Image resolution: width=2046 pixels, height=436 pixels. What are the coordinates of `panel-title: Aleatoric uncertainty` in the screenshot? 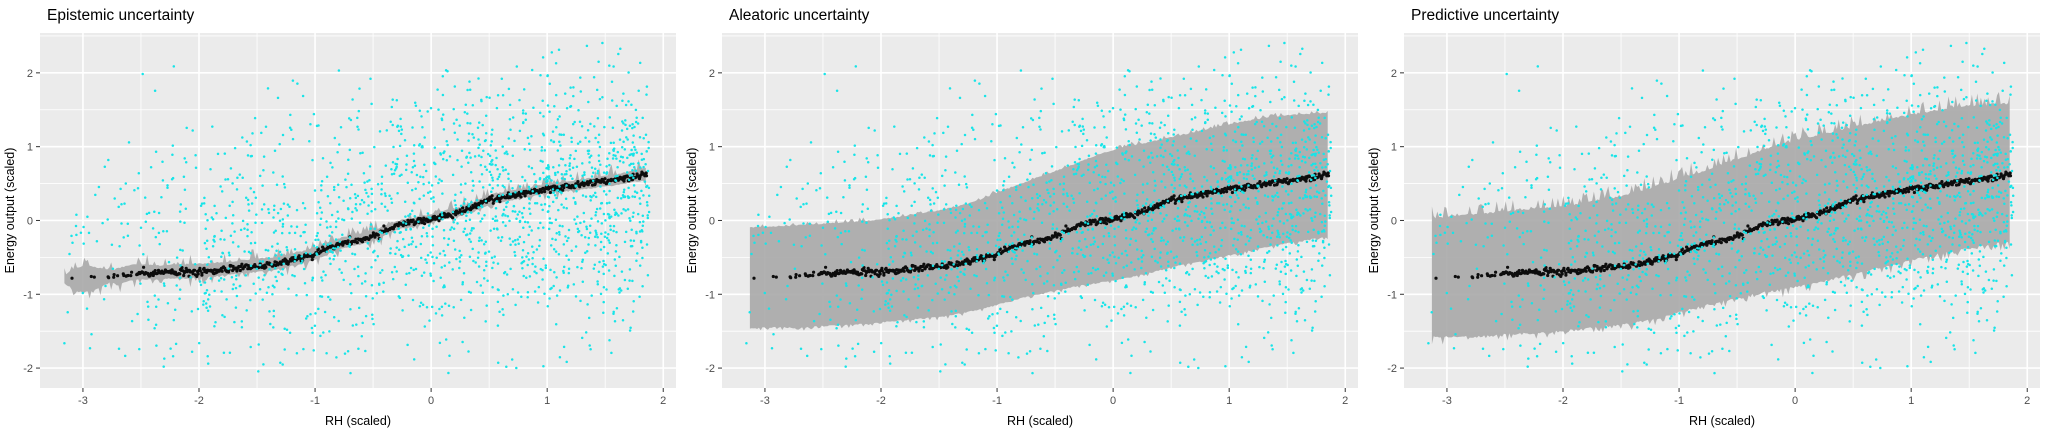 It's located at (799, 15).